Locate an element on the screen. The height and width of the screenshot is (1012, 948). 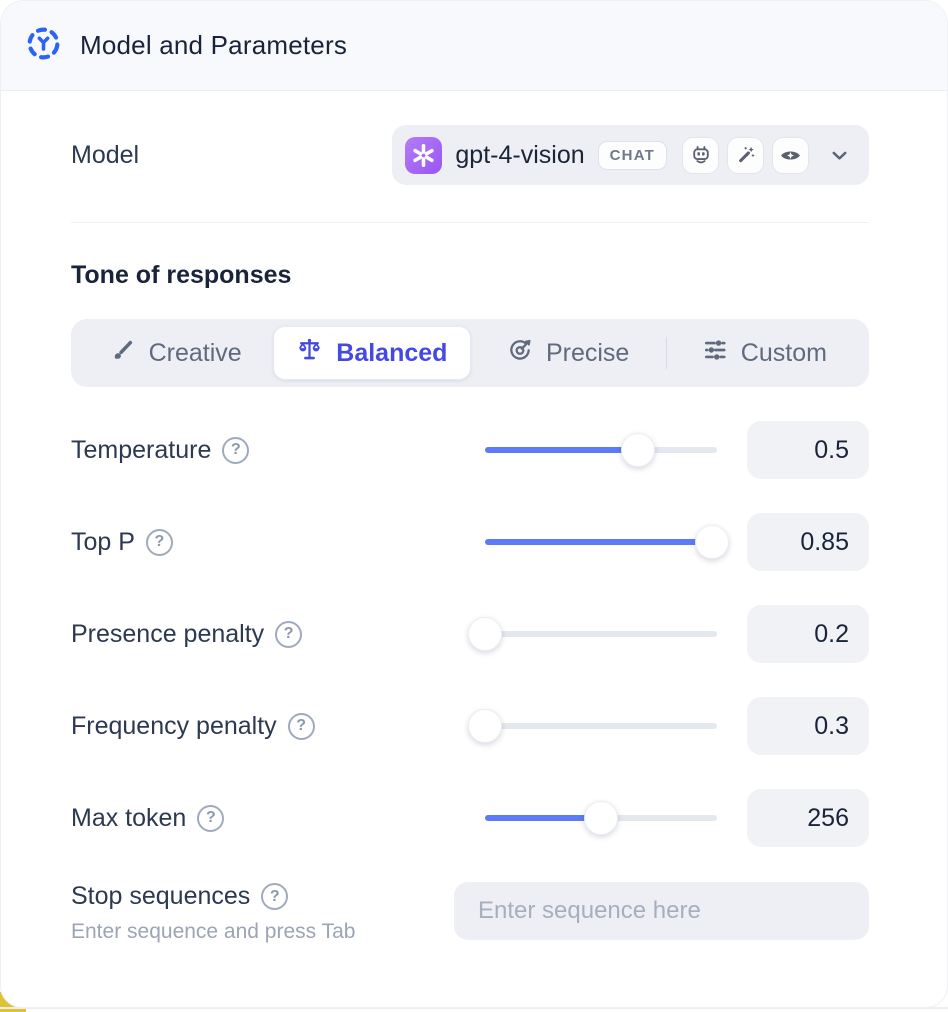
robot-icon is located at coordinates (700, 155).